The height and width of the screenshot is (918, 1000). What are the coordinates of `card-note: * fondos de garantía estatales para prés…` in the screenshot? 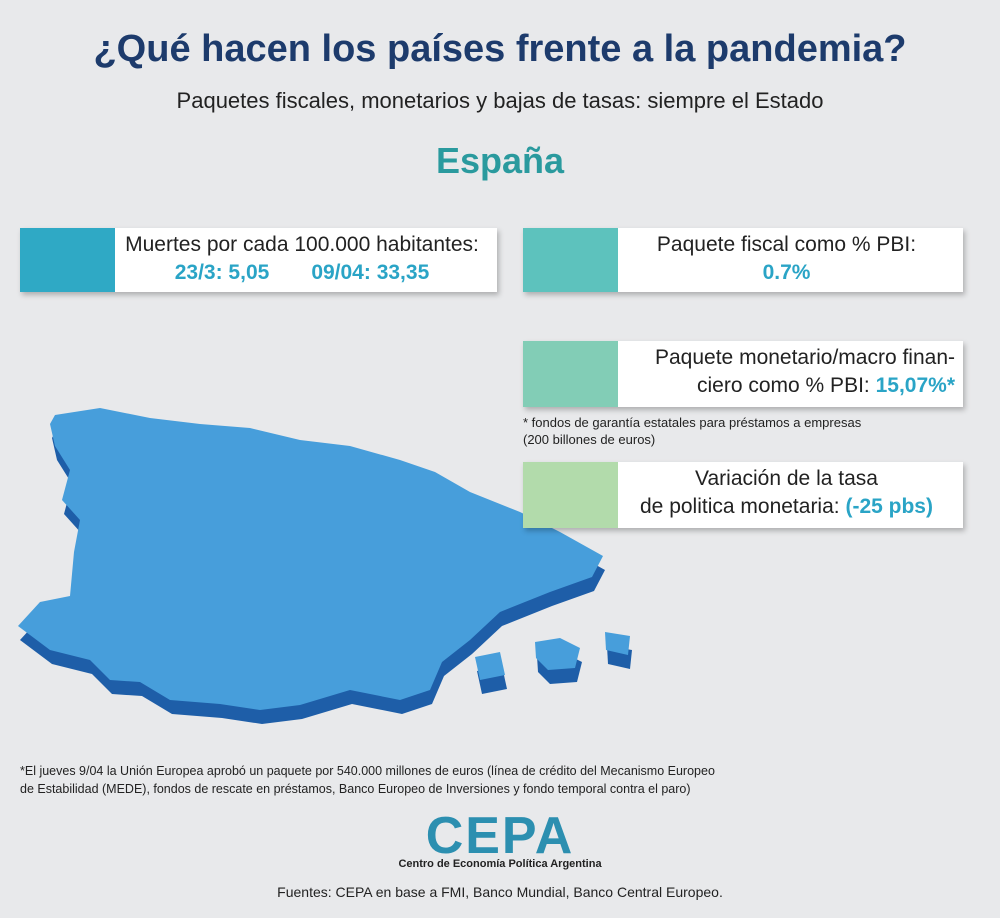 It's located at (692, 431).